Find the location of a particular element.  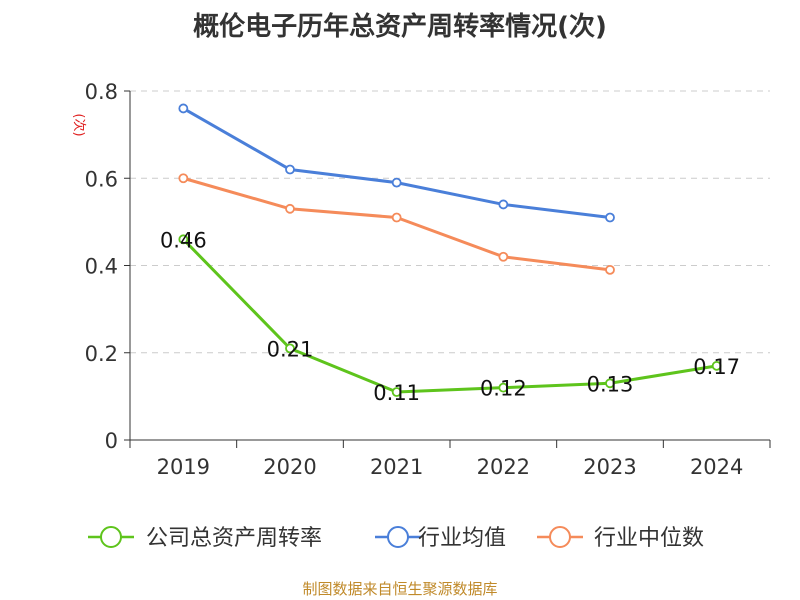

y-tick-label: 0.2 is located at coordinates (101, 354).